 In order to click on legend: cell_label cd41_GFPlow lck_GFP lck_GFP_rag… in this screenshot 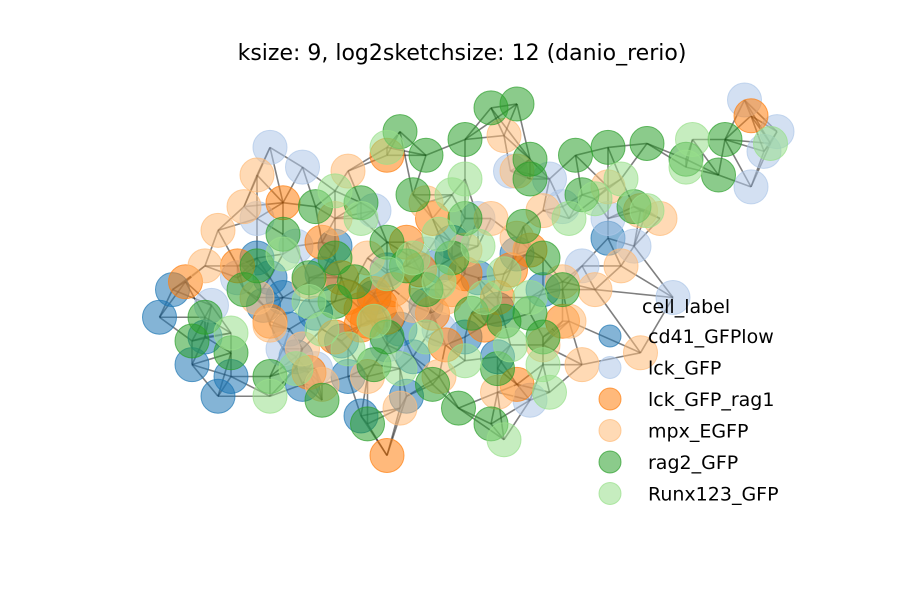, I will do `click(688, 401)`.